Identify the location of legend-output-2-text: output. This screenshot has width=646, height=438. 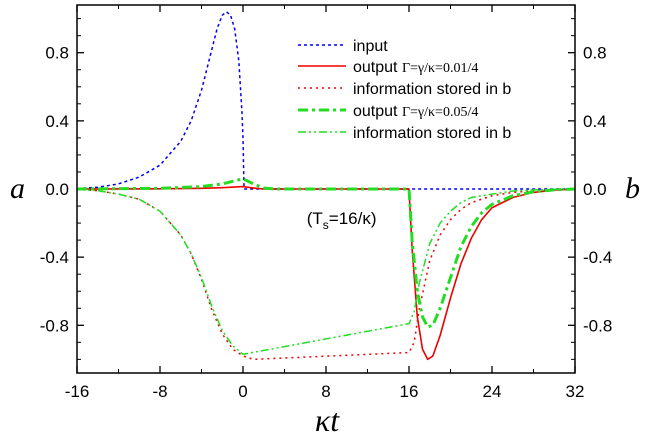
(375, 111).